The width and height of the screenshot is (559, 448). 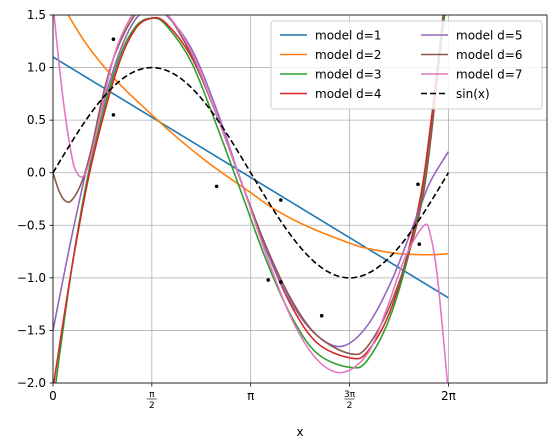 I want to click on legend-label: sin(x), so click(x=473, y=94).